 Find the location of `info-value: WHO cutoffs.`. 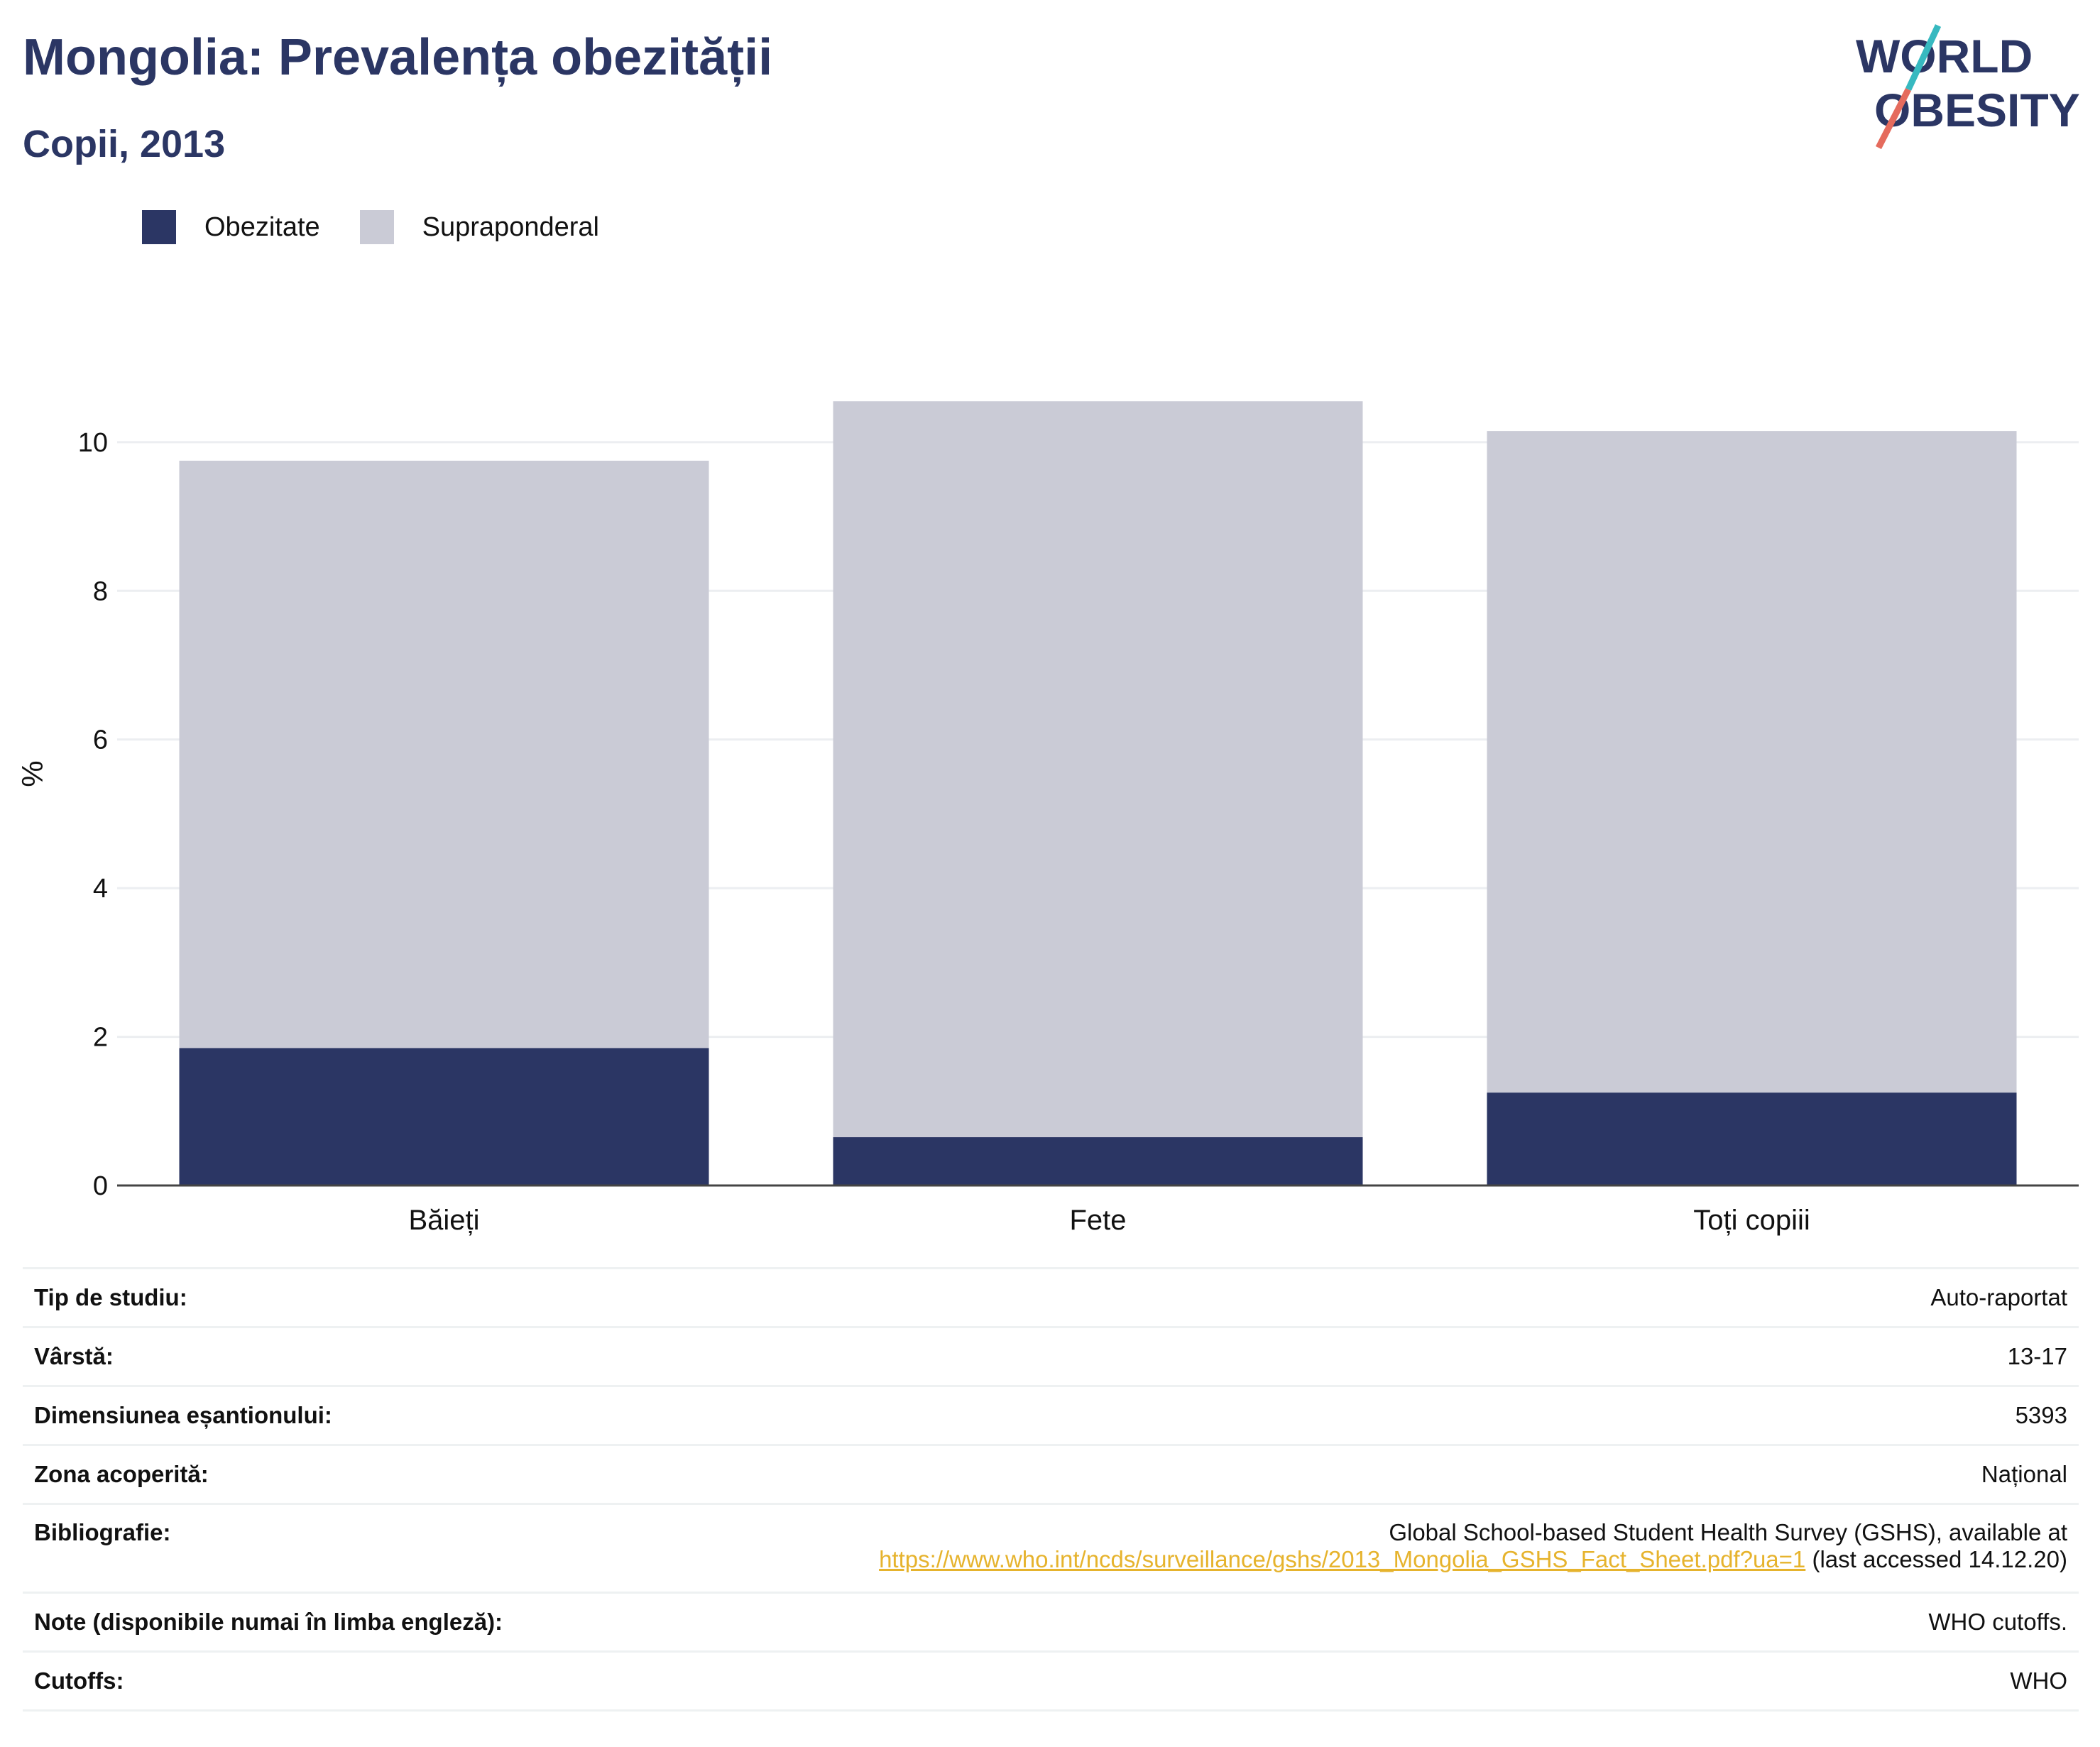

info-value: WHO cutoffs. is located at coordinates (1347, 1622).